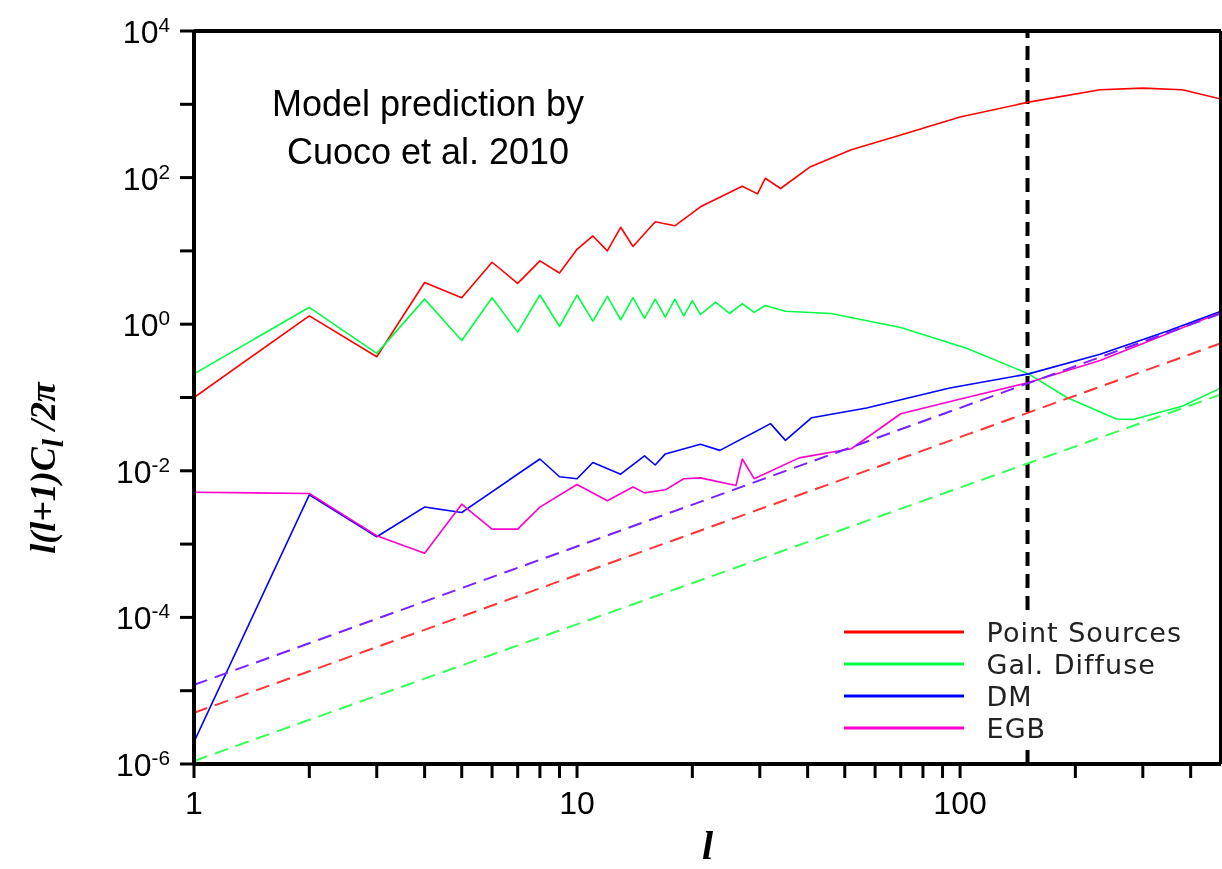  Describe the element at coordinates (146, 178) in the screenshot. I see `y-tick-label: 10$^{2}$` at that location.